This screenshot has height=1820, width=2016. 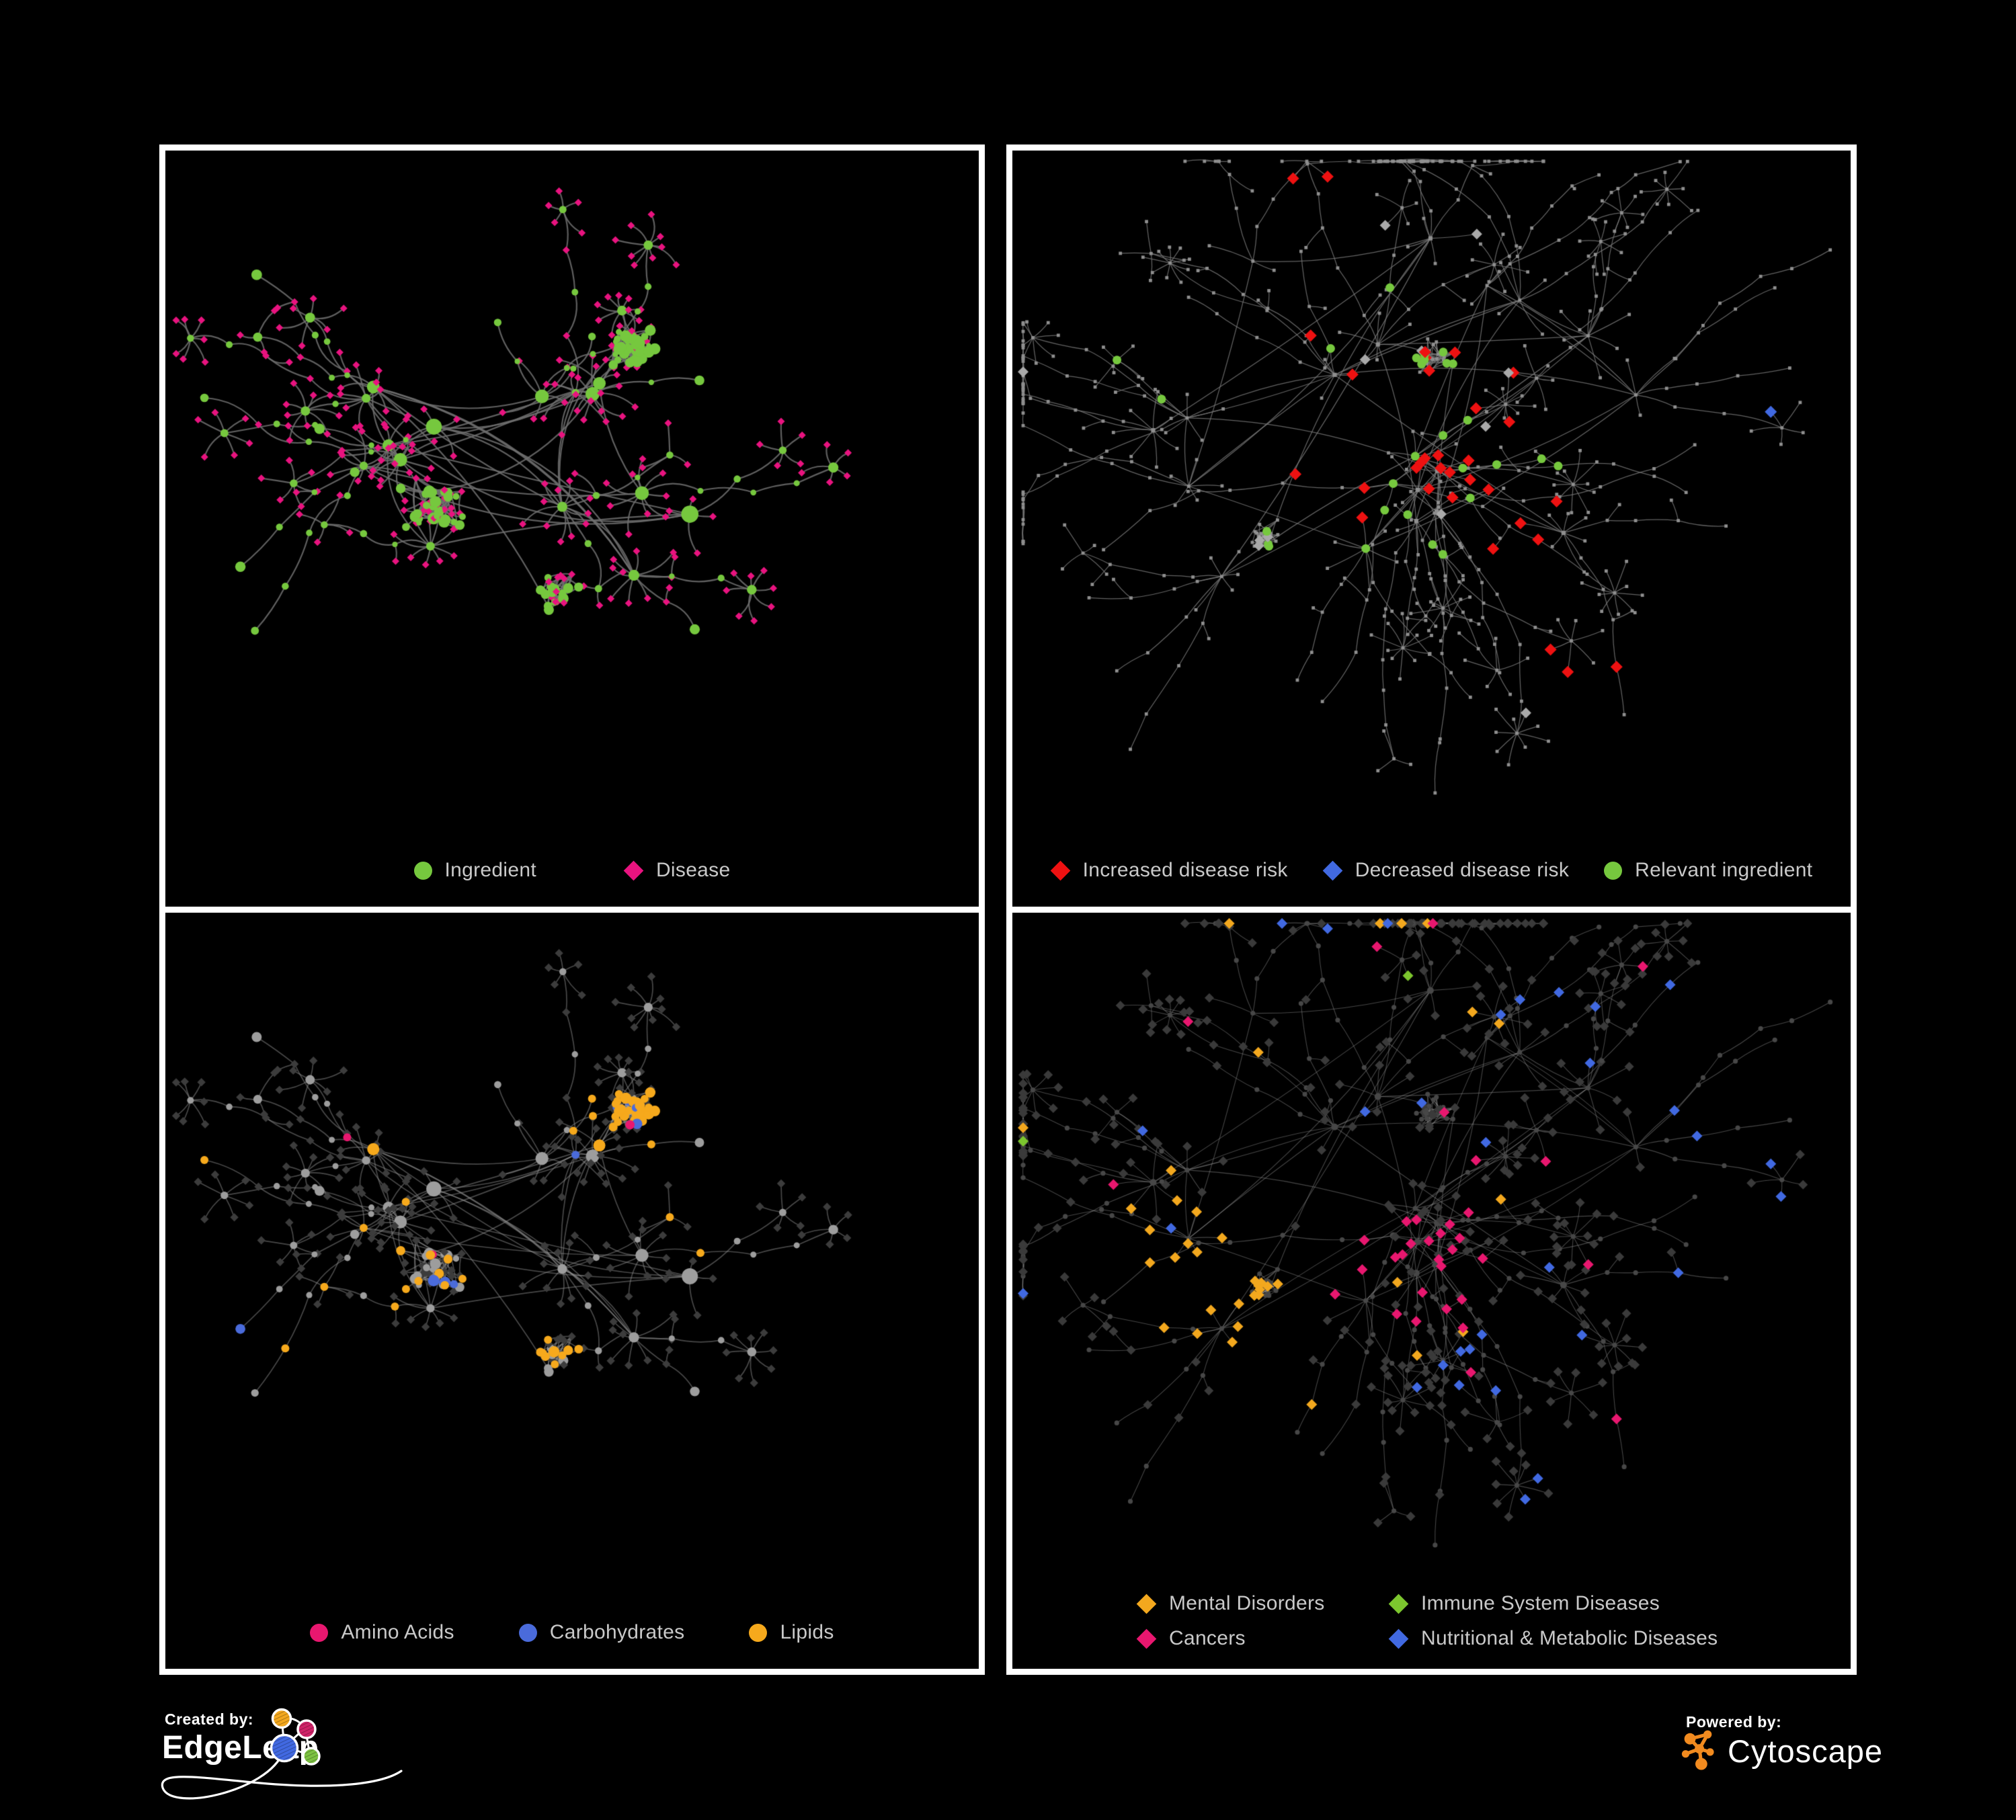 What do you see at coordinates (617, 1632) in the screenshot?
I see `legend-label: Carbohydrates` at bounding box center [617, 1632].